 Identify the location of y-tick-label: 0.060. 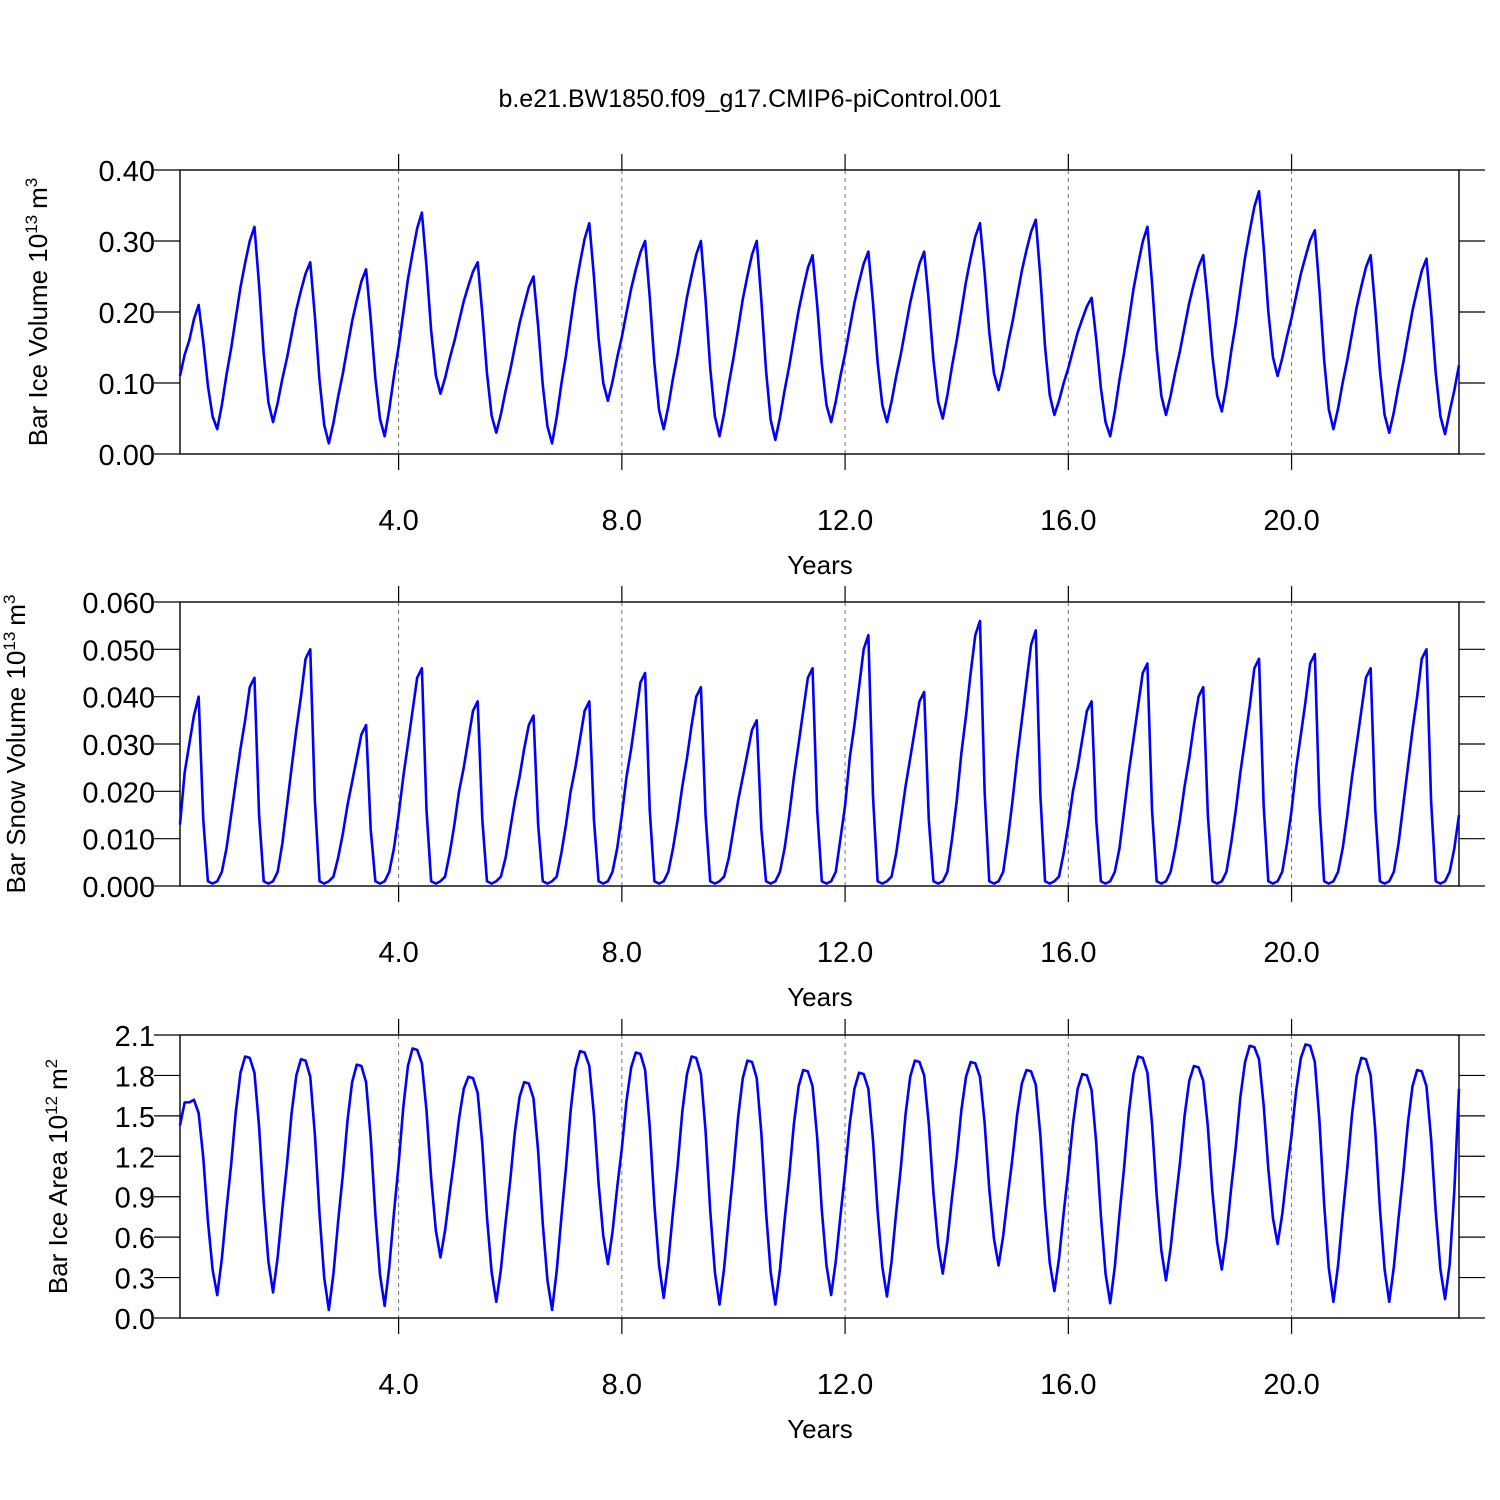
(118, 604).